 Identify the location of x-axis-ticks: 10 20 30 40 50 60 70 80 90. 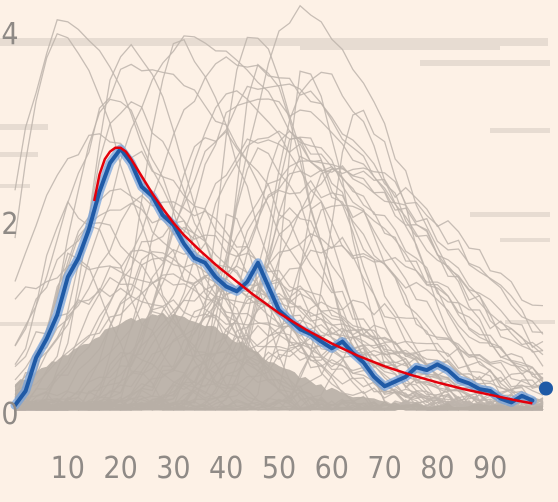
(279, 468).